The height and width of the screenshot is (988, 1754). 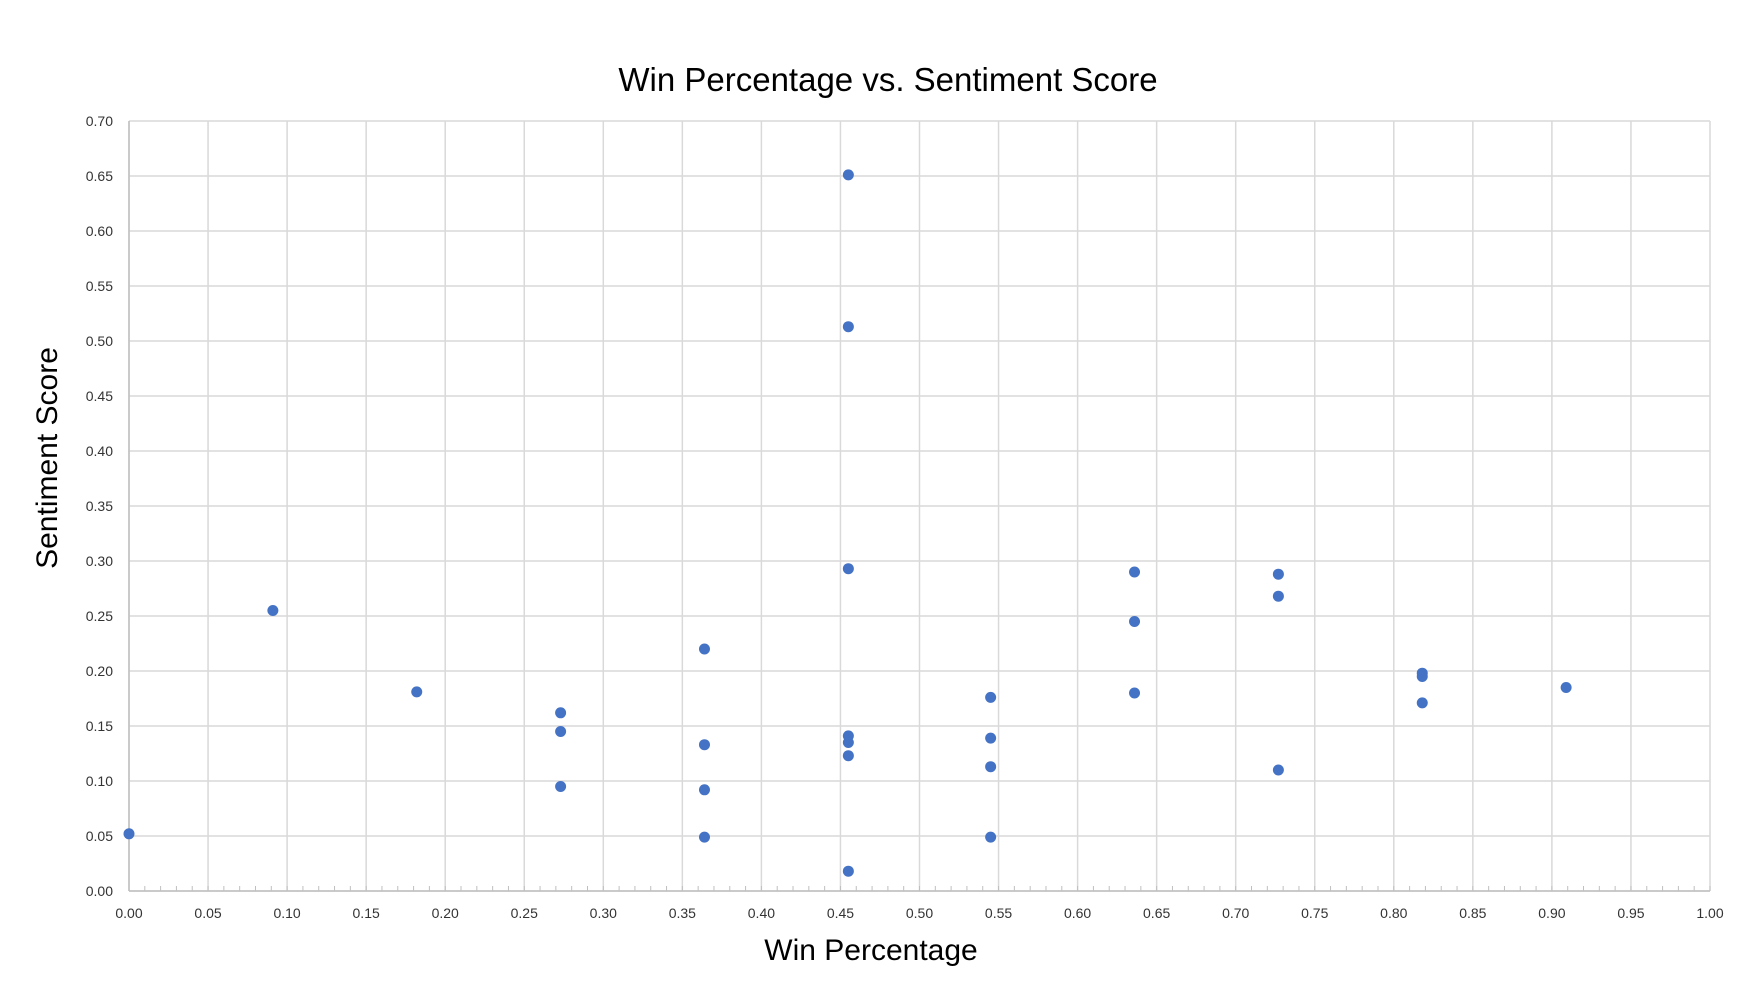 I want to click on x-tick-label: 0.50, so click(x=919, y=913).